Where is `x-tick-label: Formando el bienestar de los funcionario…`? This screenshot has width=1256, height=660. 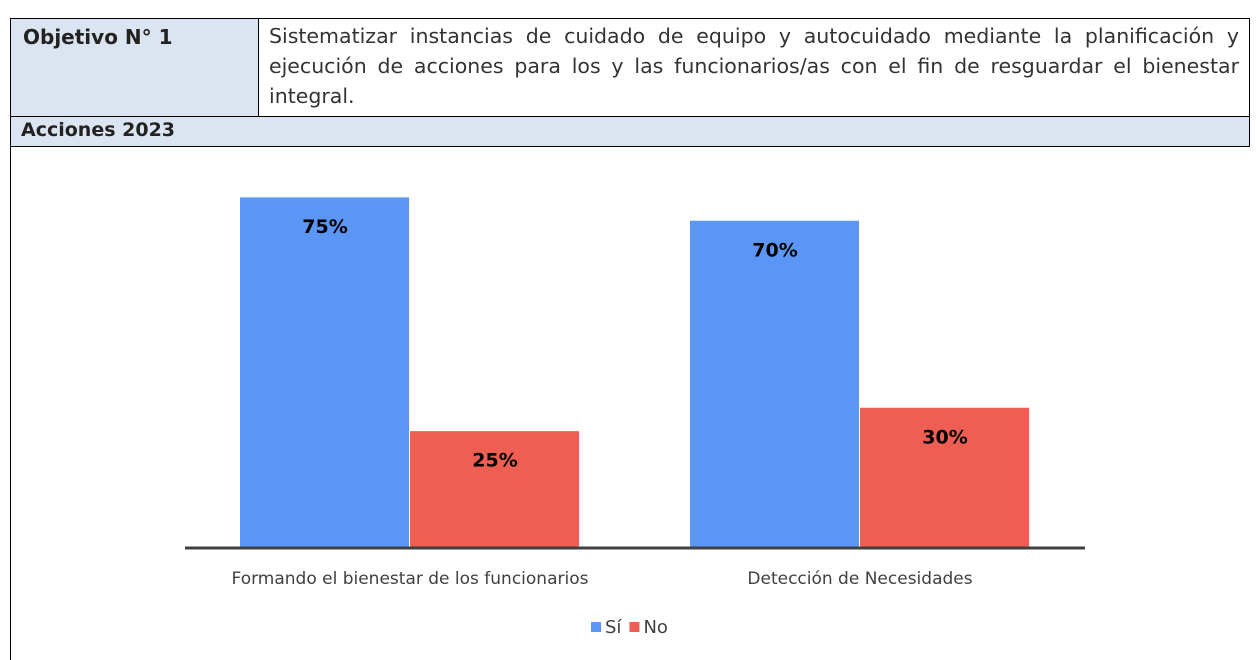
x-tick-label: Formando el bienestar de los funcionario… is located at coordinates (410, 579).